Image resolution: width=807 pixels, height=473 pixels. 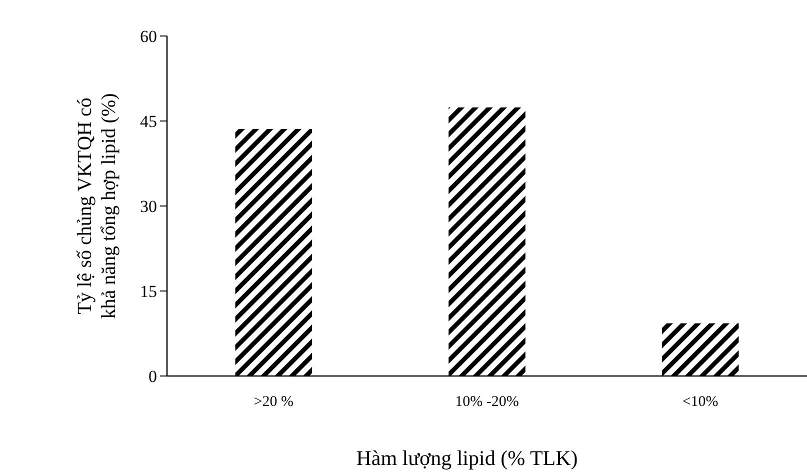 What do you see at coordinates (152, 376) in the screenshot?
I see `y-tick-label: 0` at bounding box center [152, 376].